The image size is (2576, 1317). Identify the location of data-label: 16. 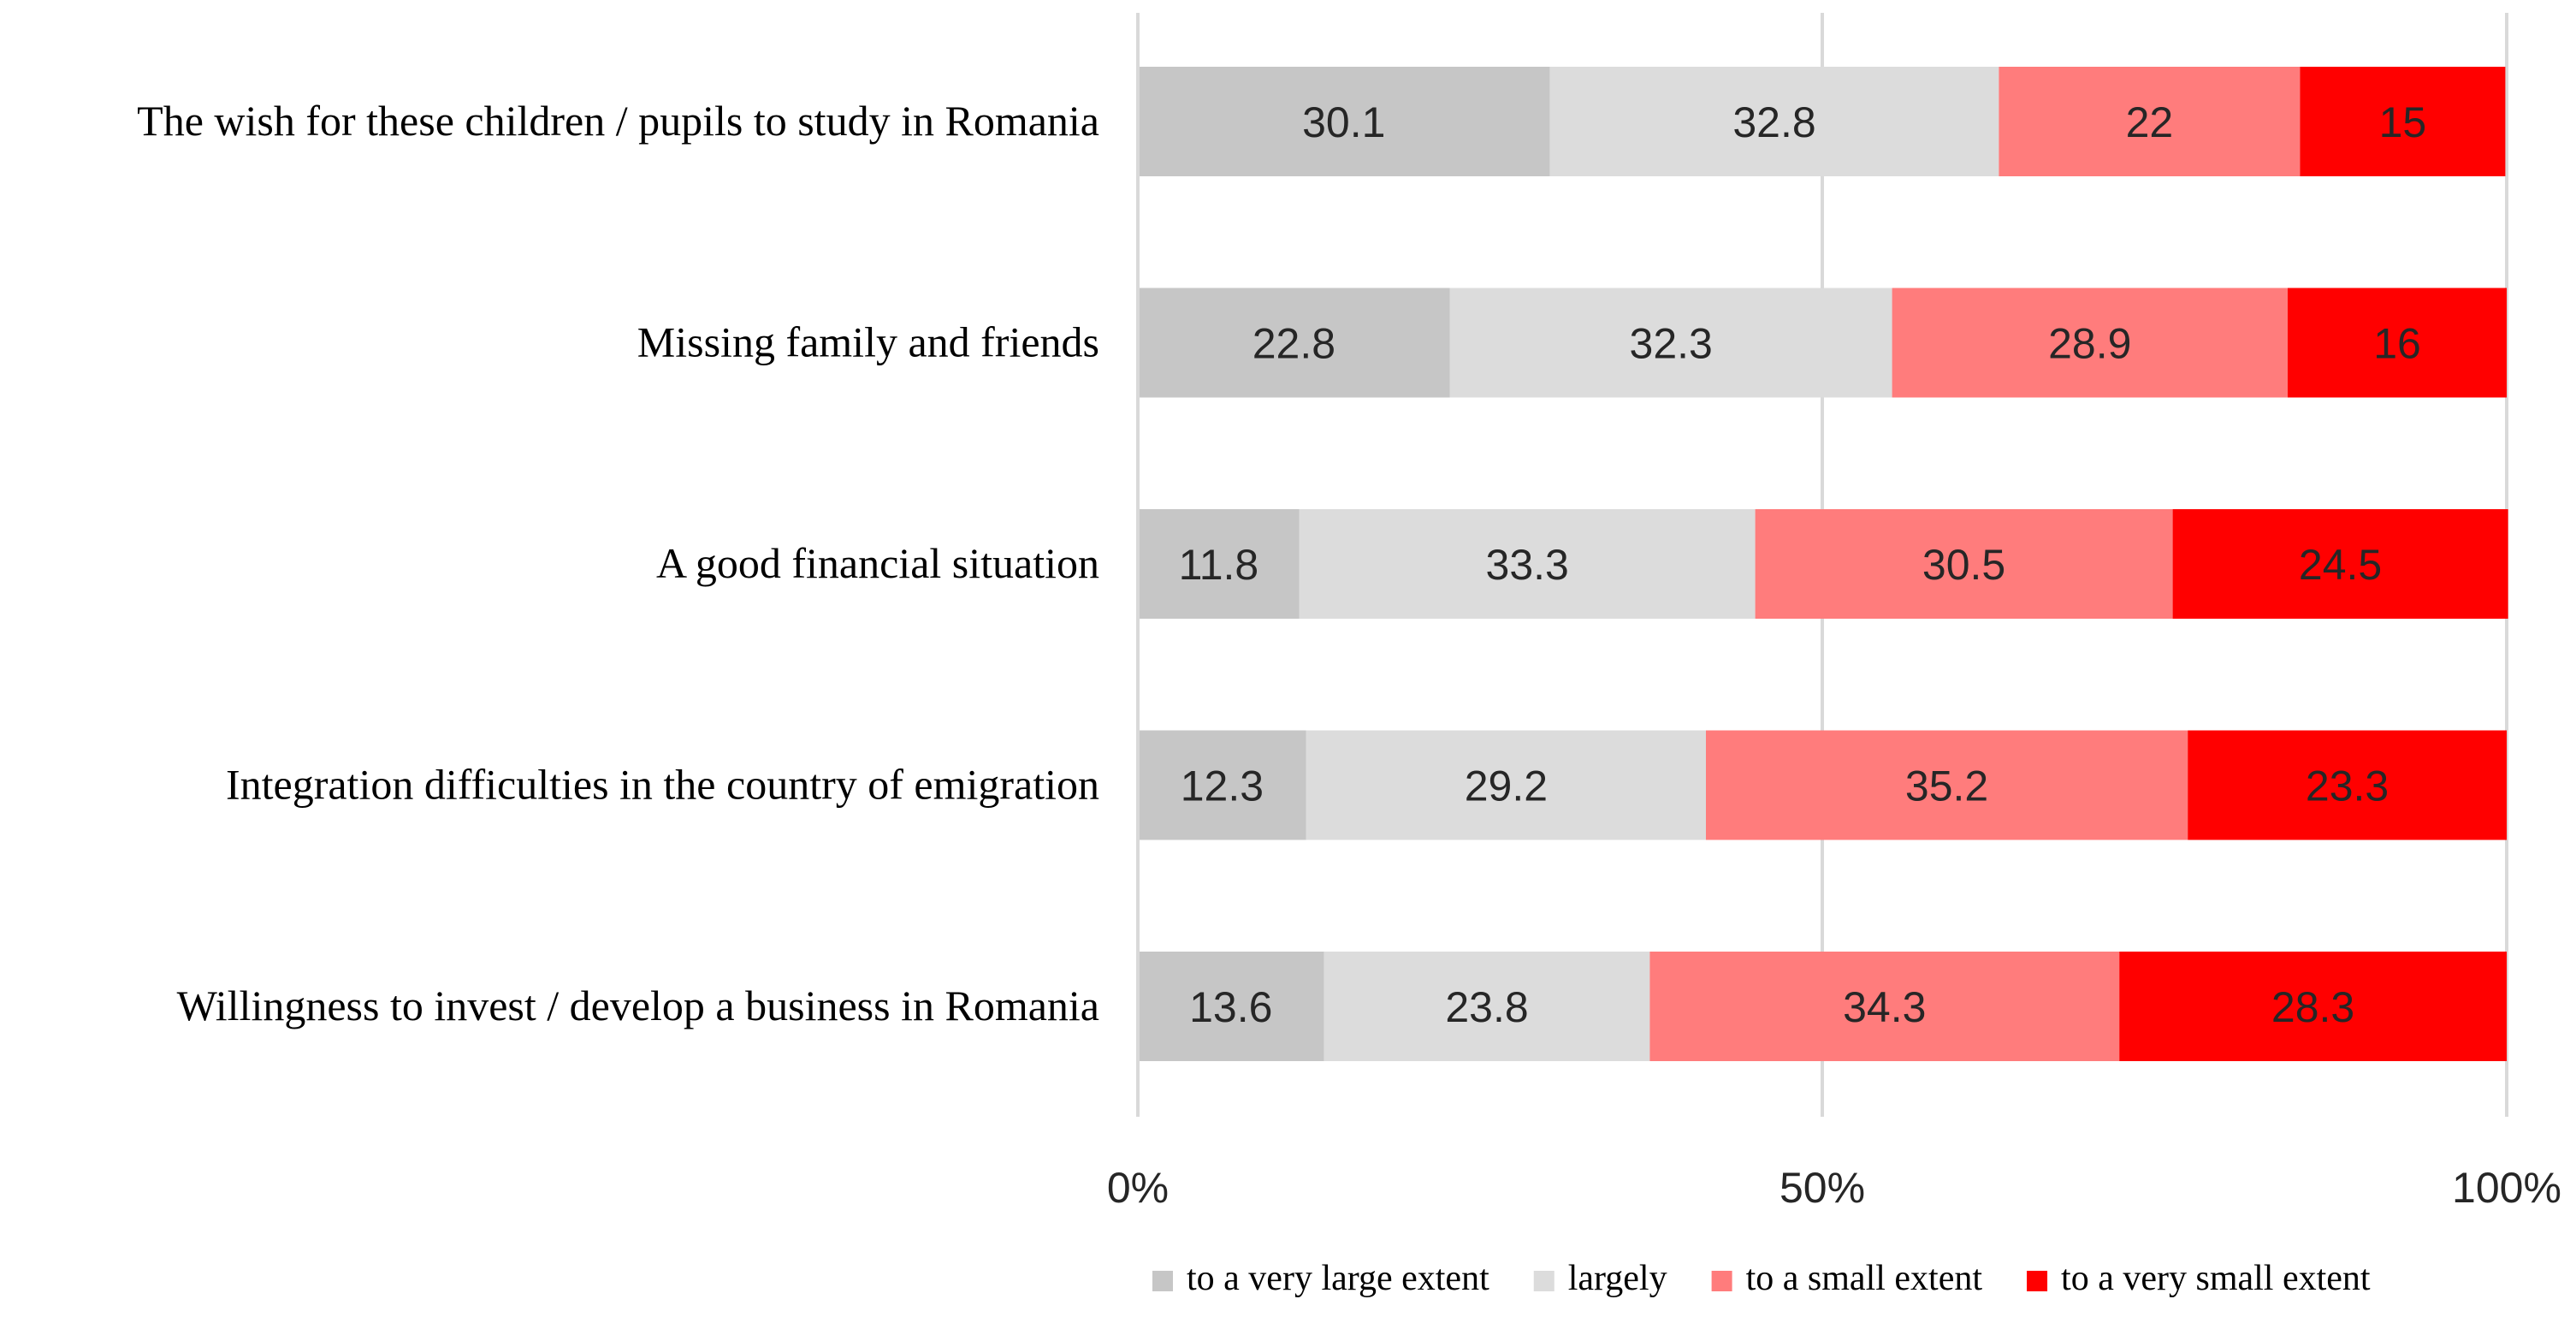
(2397, 344).